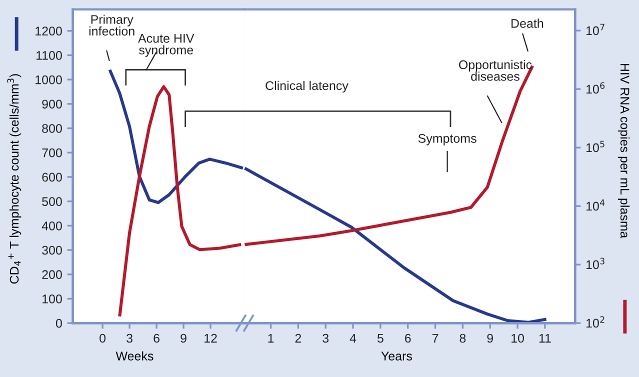 This screenshot has height=377, width=639. I want to click on annotation: Symptoms, so click(447, 140).